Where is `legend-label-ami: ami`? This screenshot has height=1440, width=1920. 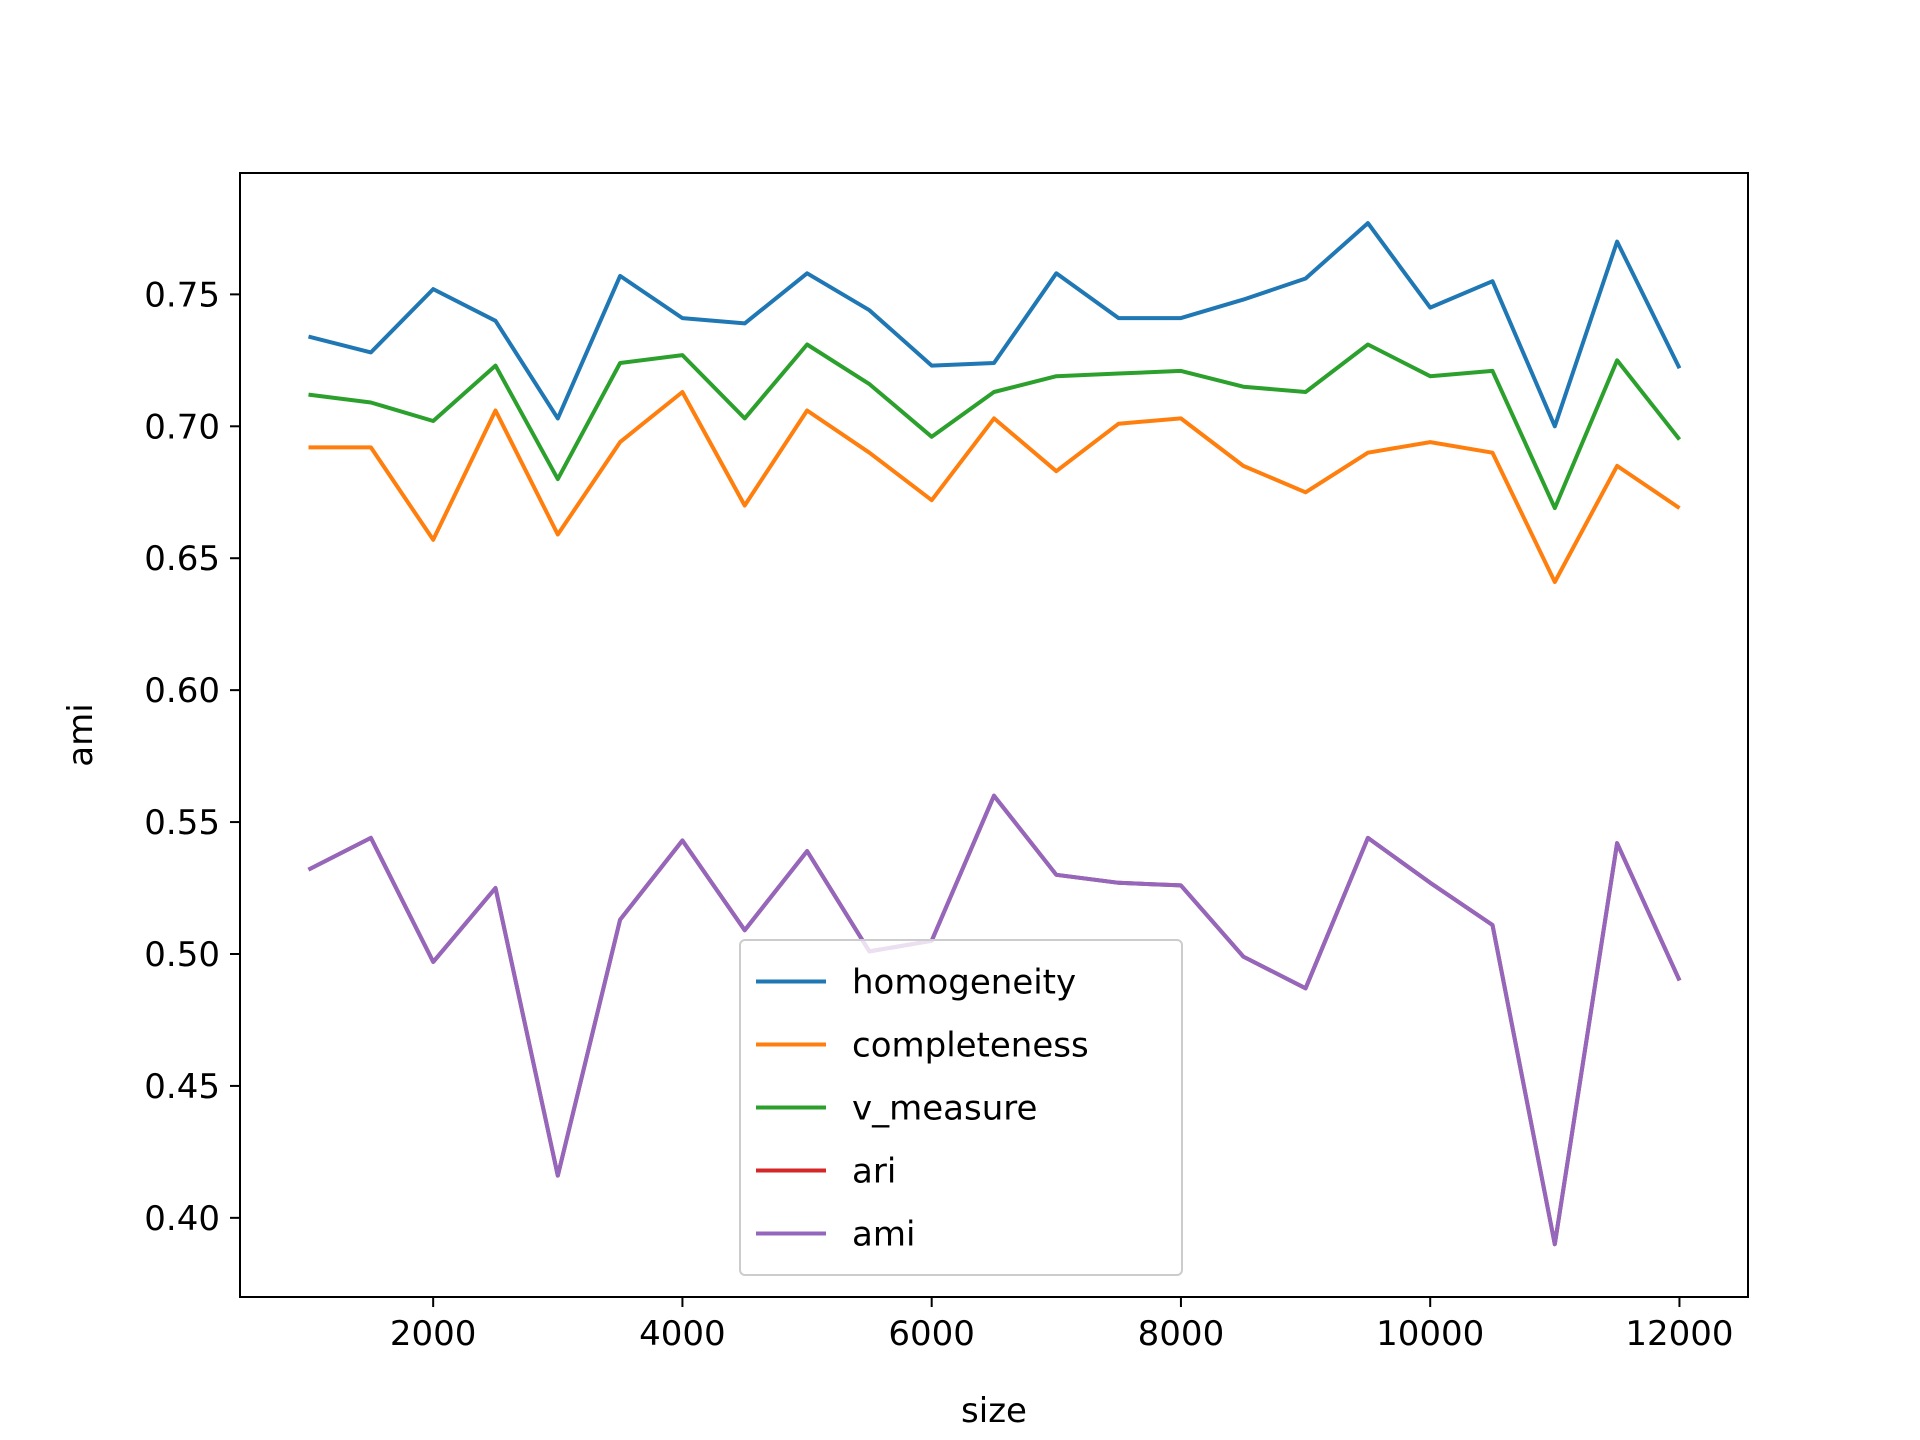 legend-label-ami: ami is located at coordinates (883, 1235).